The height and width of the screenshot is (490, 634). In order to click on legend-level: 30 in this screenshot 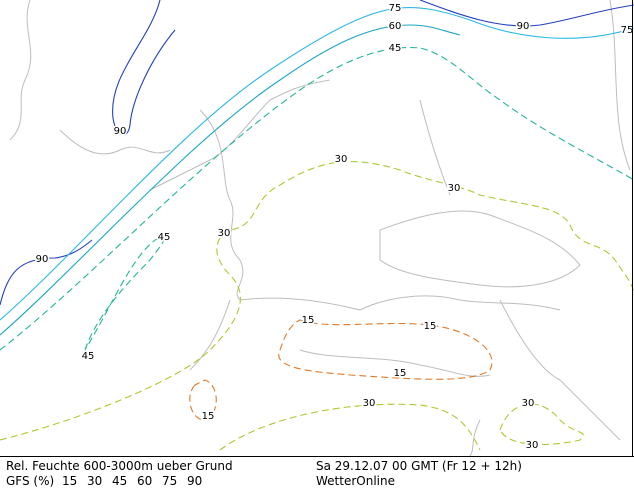, I will do `click(94, 481)`.